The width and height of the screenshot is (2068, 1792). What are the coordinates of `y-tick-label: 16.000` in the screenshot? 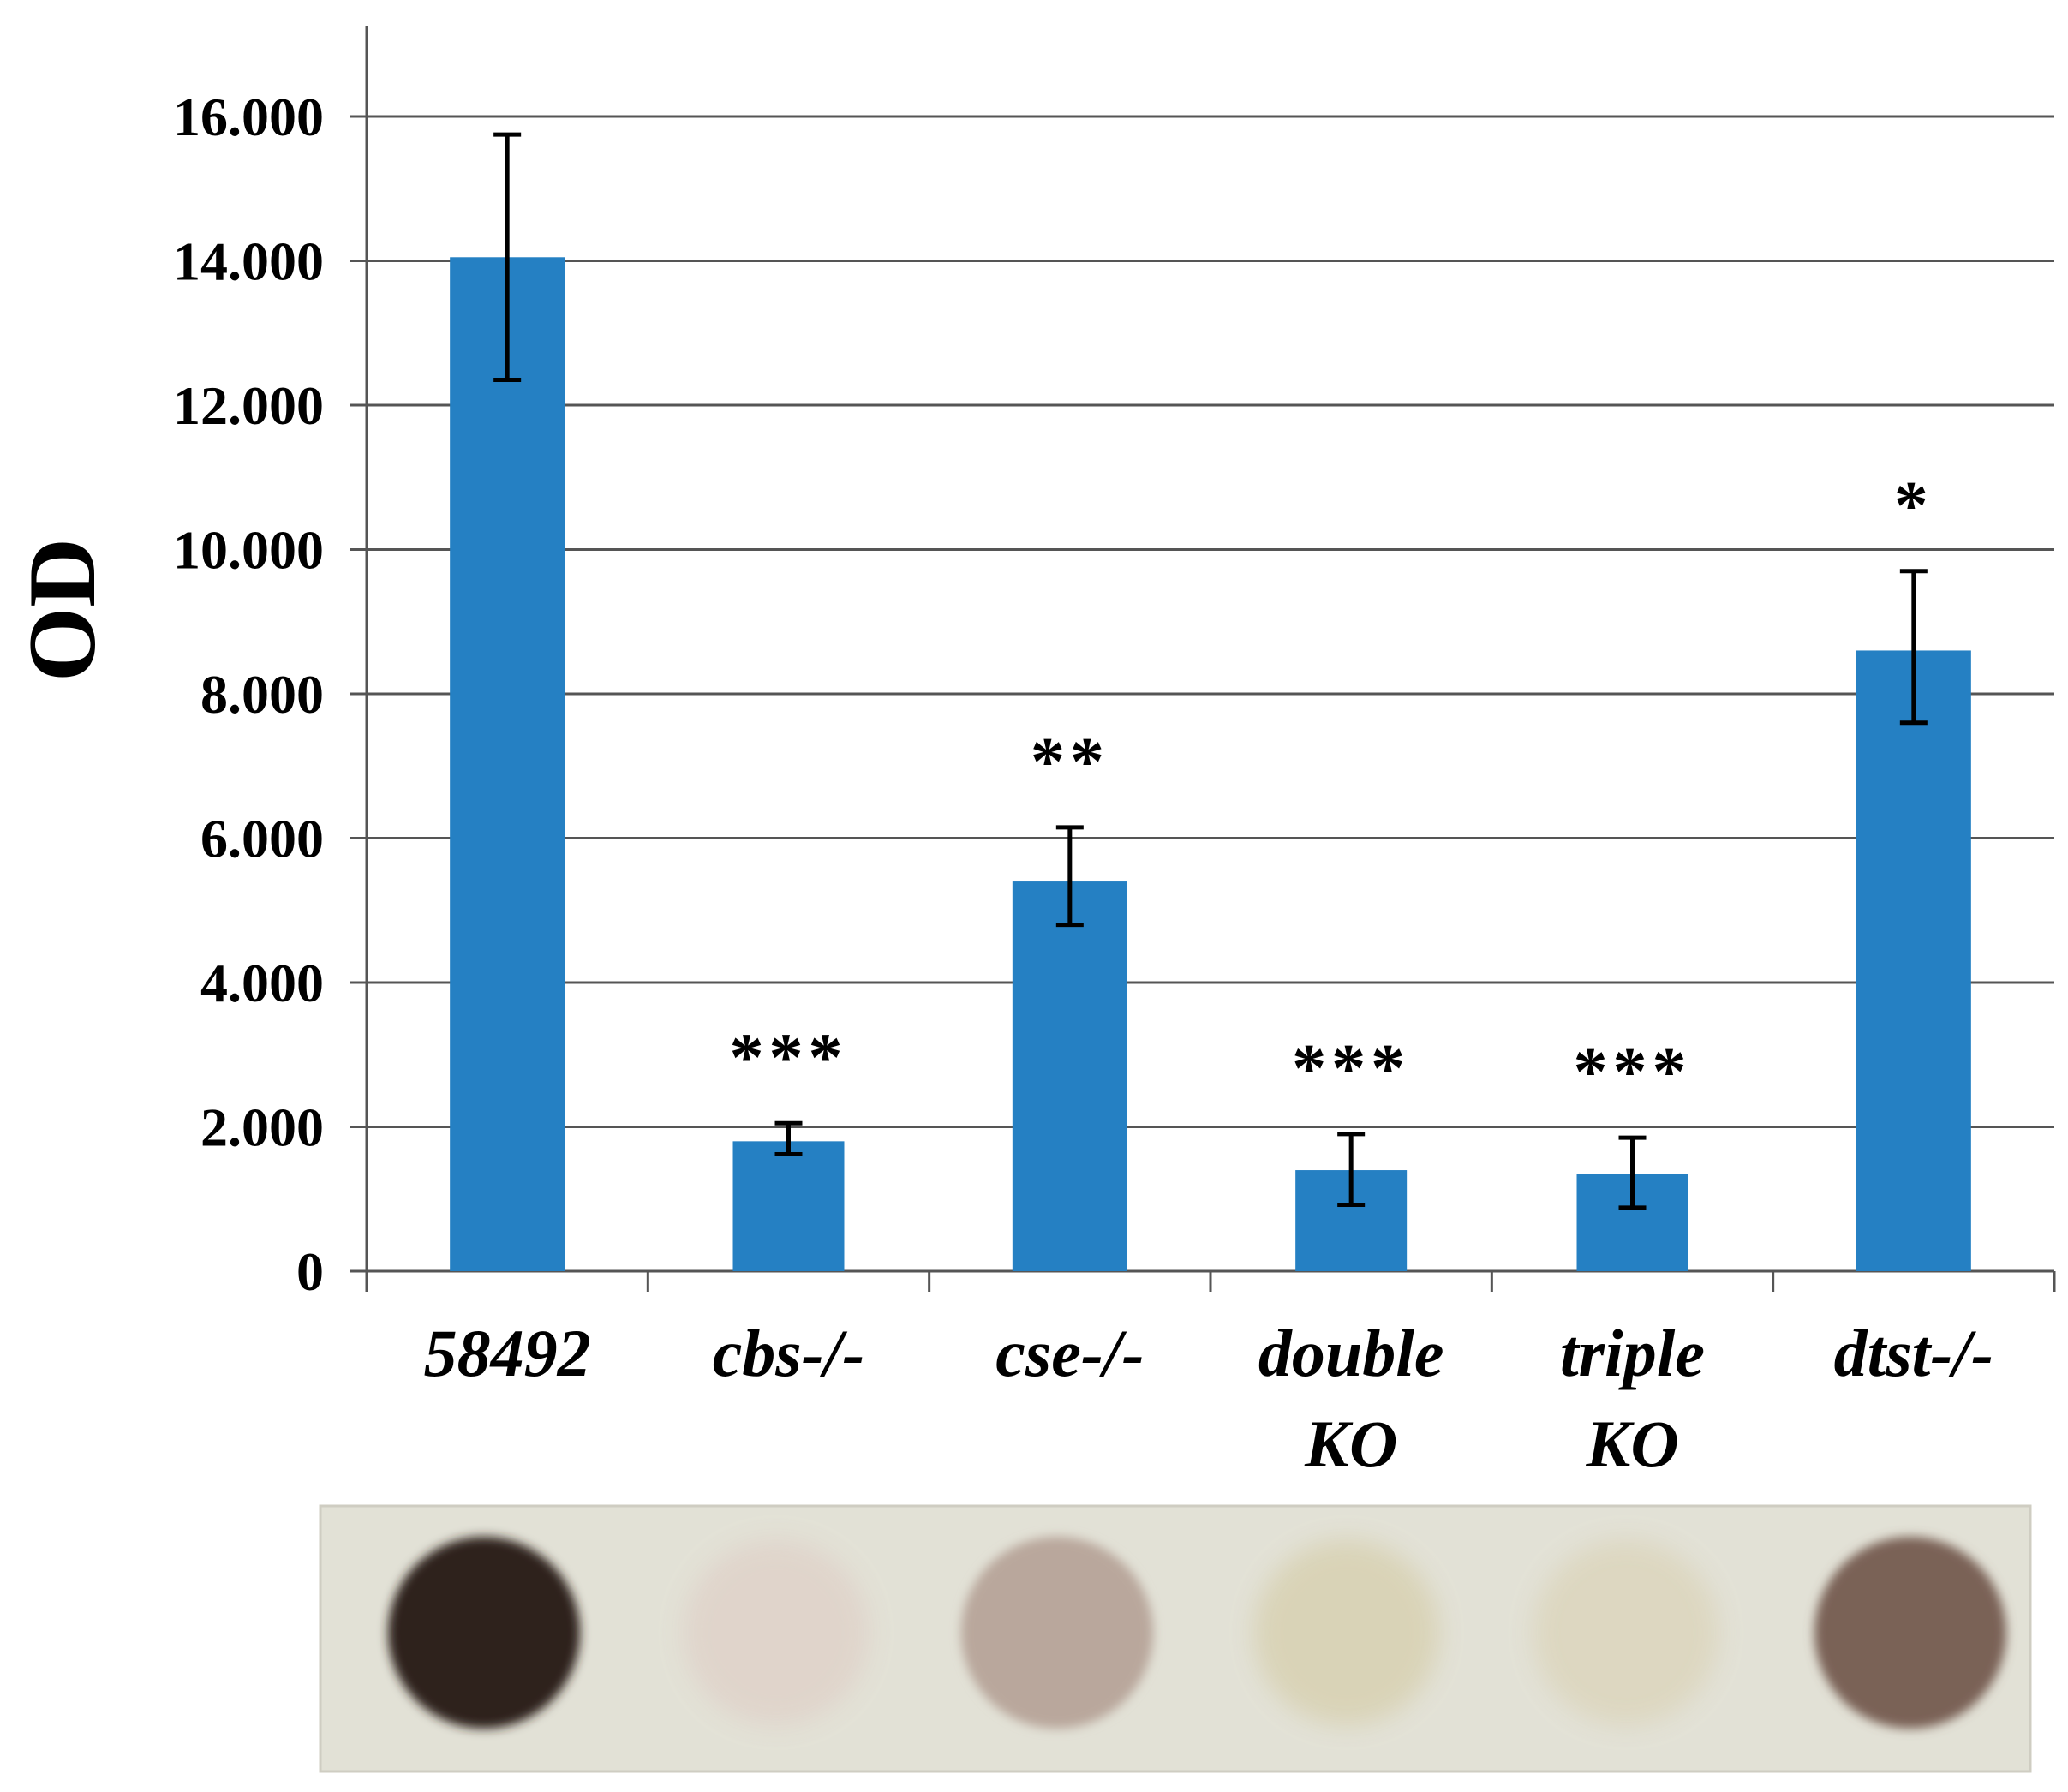 It's located at (248, 117).